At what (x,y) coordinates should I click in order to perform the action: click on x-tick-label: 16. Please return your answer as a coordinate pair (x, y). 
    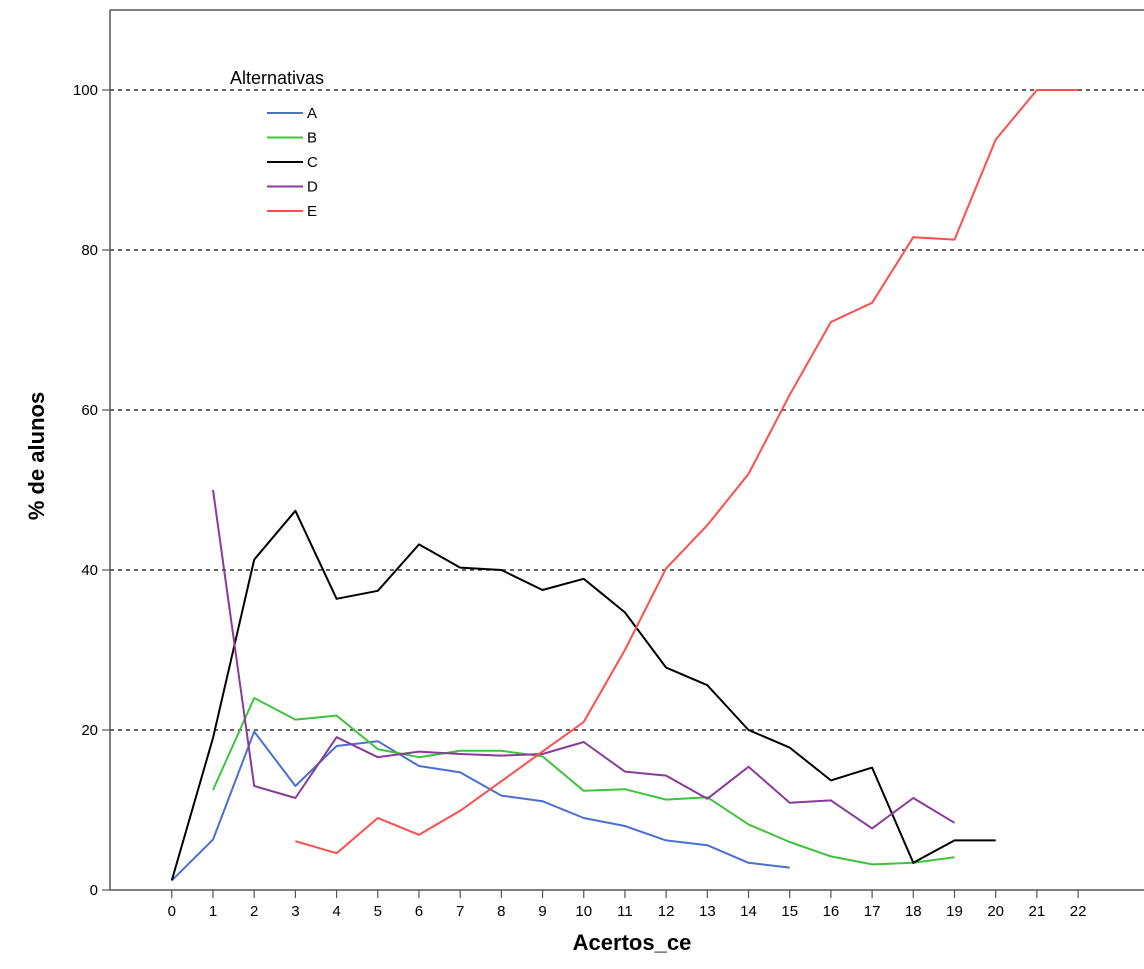
    Looking at the image, I should click on (831, 911).